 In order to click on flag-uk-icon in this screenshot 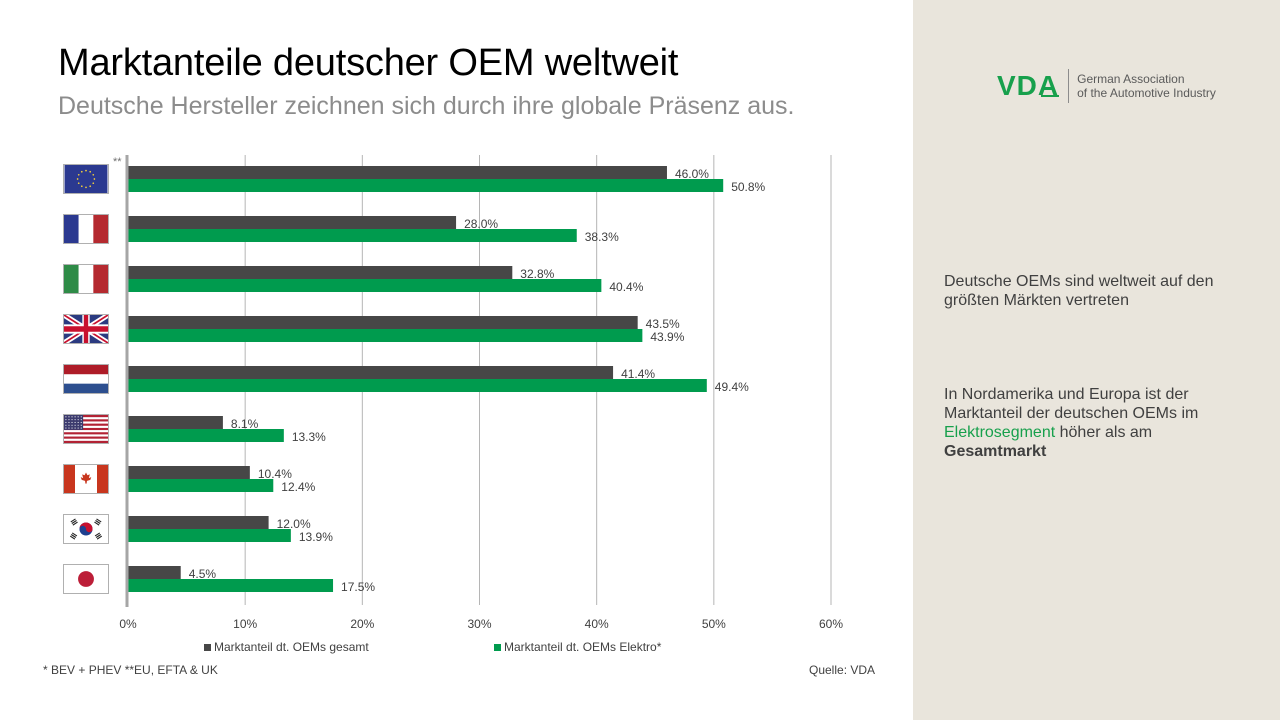, I will do `click(86, 329)`.